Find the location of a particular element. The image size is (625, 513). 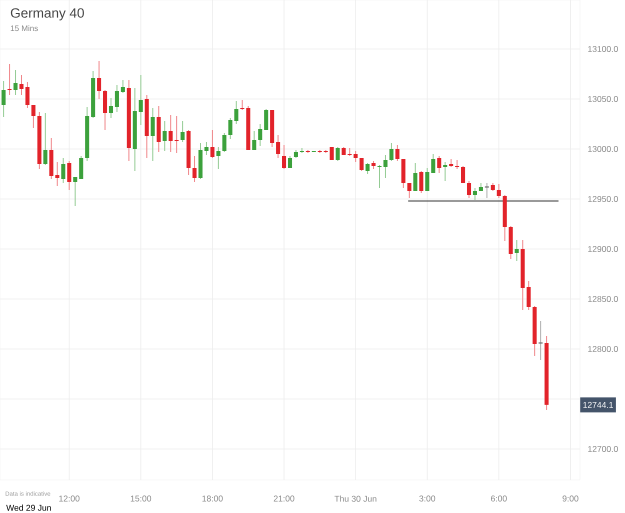

y-tick-label: 12850.0 is located at coordinates (603, 299).